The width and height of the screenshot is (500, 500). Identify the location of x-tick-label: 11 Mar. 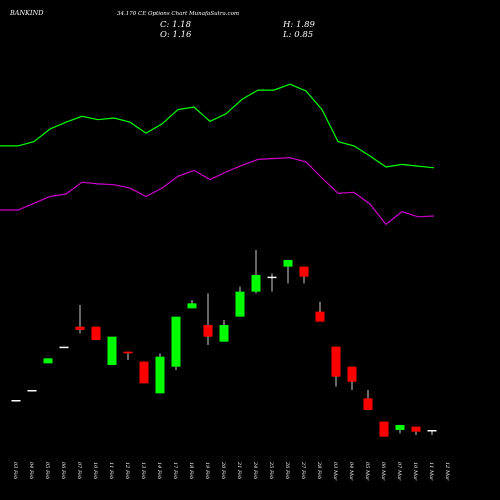
(431, 471).